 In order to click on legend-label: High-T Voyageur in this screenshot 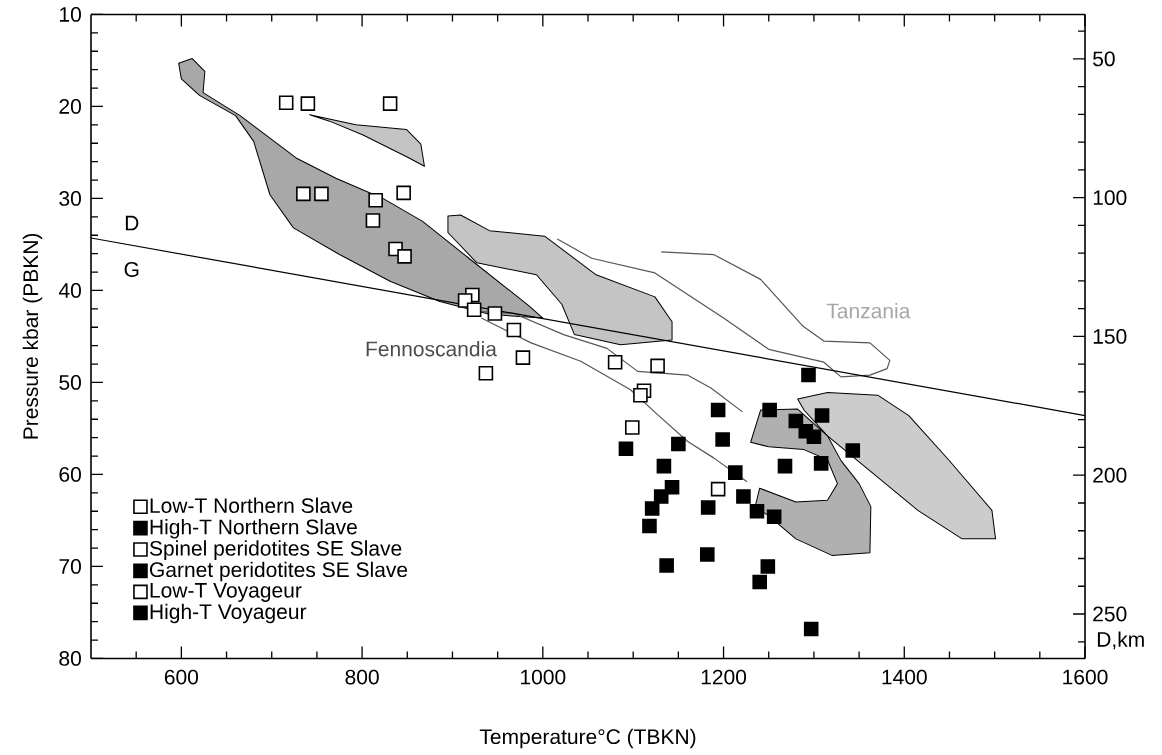, I will do `click(228, 613)`.